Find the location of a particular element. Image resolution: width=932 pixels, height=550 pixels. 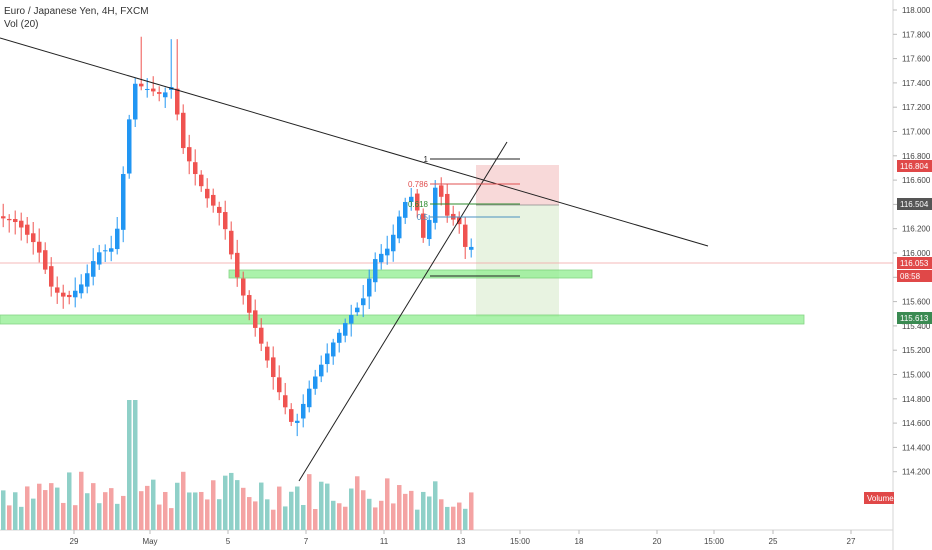

price-tick-label: 116.200 is located at coordinates (916, 229).